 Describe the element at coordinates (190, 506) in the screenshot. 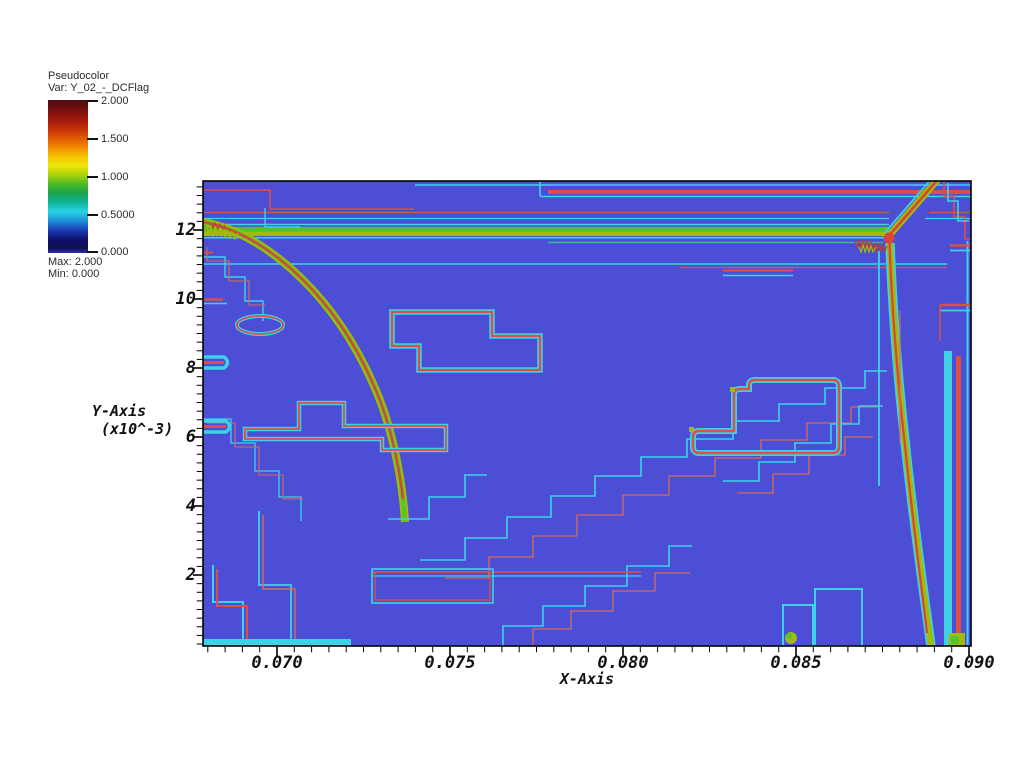

I see `y-tick-label-4: 4` at that location.